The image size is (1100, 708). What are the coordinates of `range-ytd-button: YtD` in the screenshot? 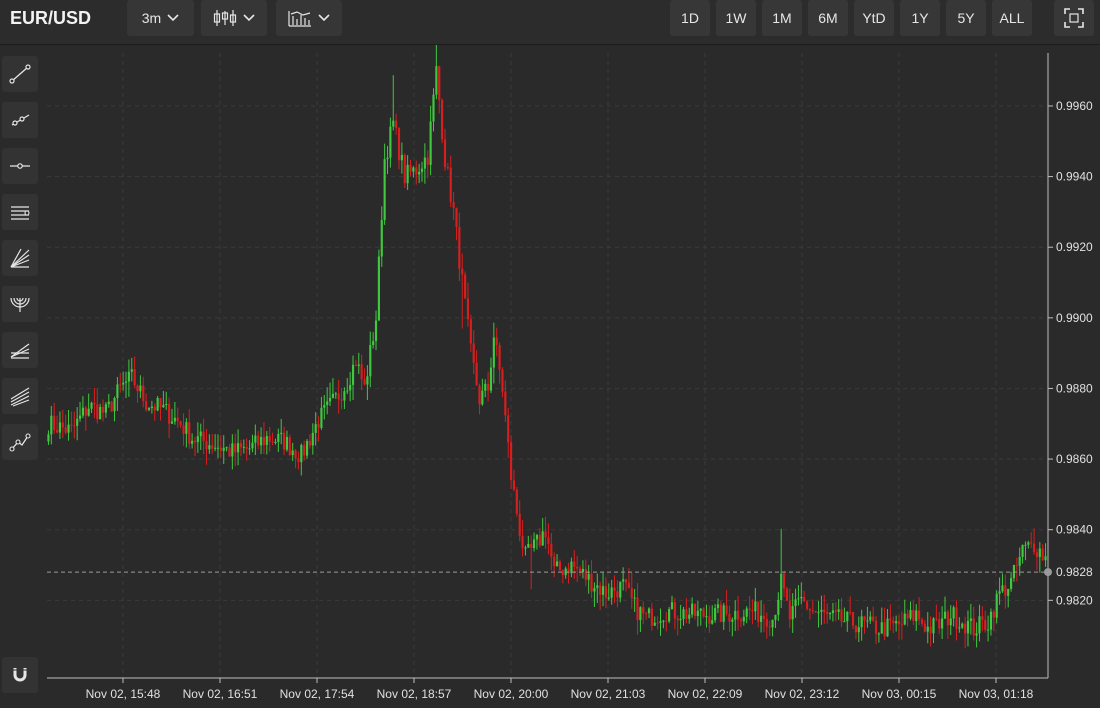 It's located at (874, 18).